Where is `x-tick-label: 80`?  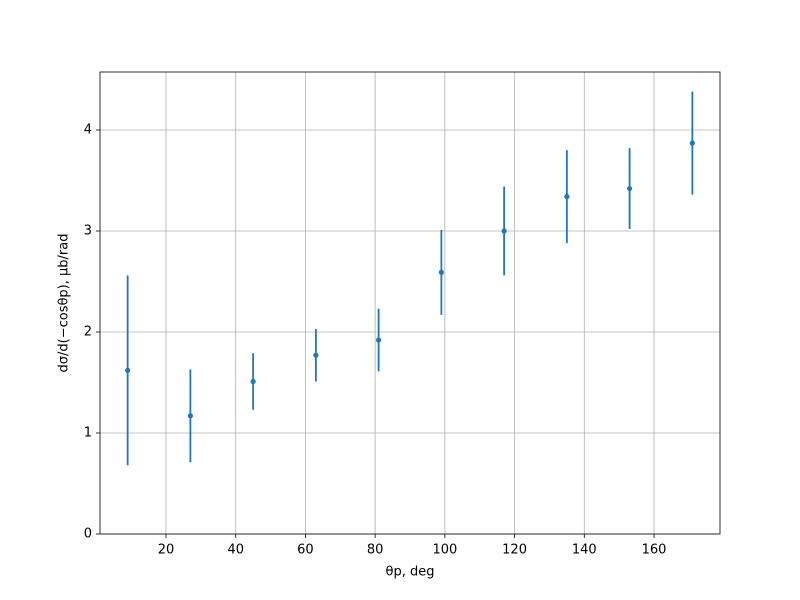 x-tick-label: 80 is located at coordinates (375, 550).